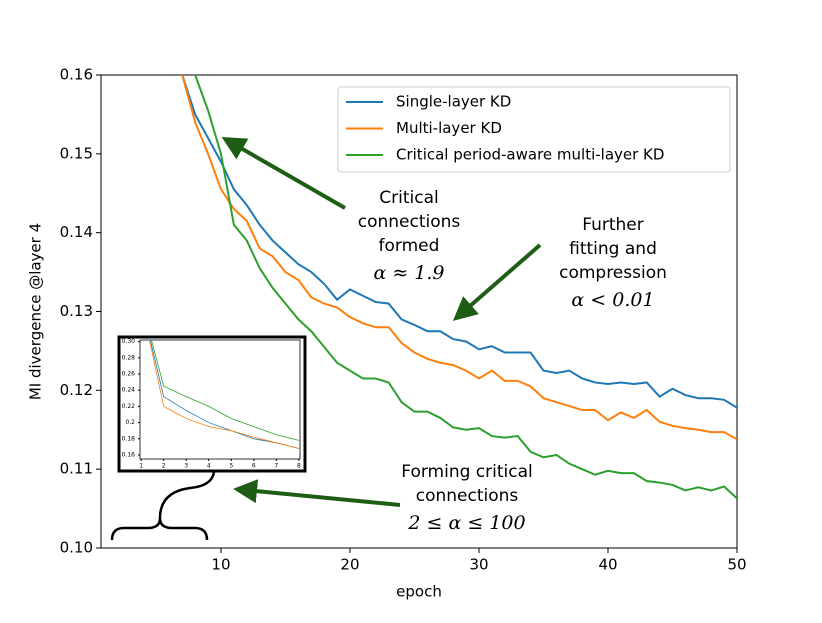 The height and width of the screenshot is (623, 822). What do you see at coordinates (299, 465) in the screenshot?
I see `x-tick-label: 8` at bounding box center [299, 465].